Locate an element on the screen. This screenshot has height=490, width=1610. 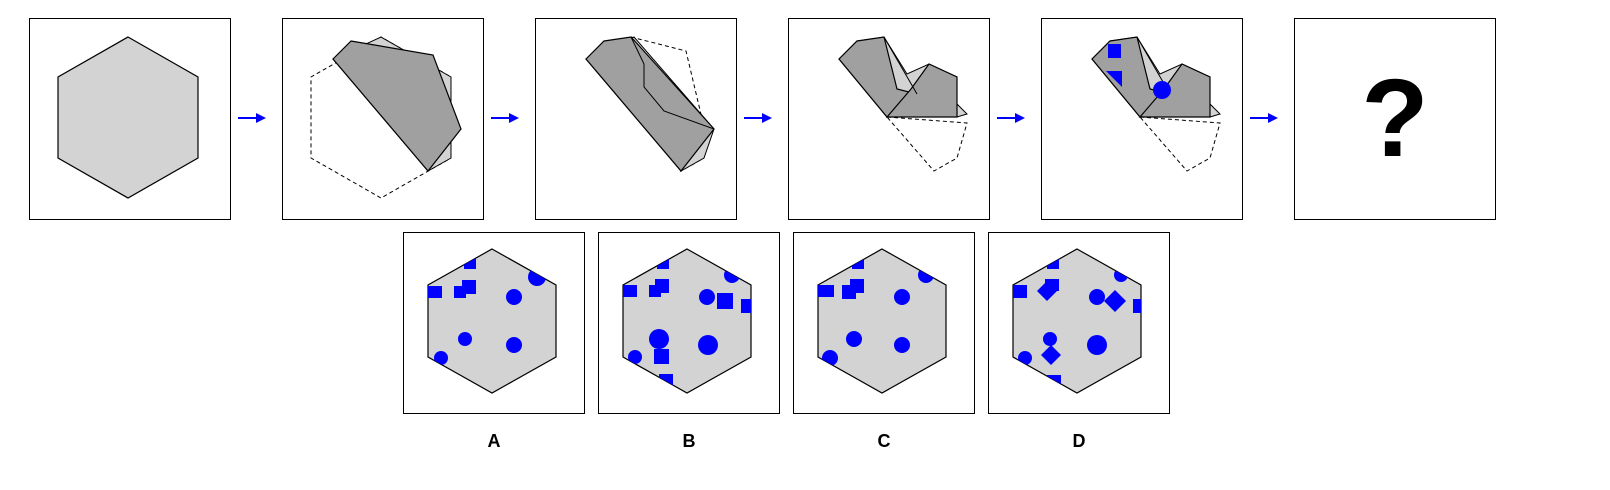
punched-holes is located at coordinates (1156, 104).